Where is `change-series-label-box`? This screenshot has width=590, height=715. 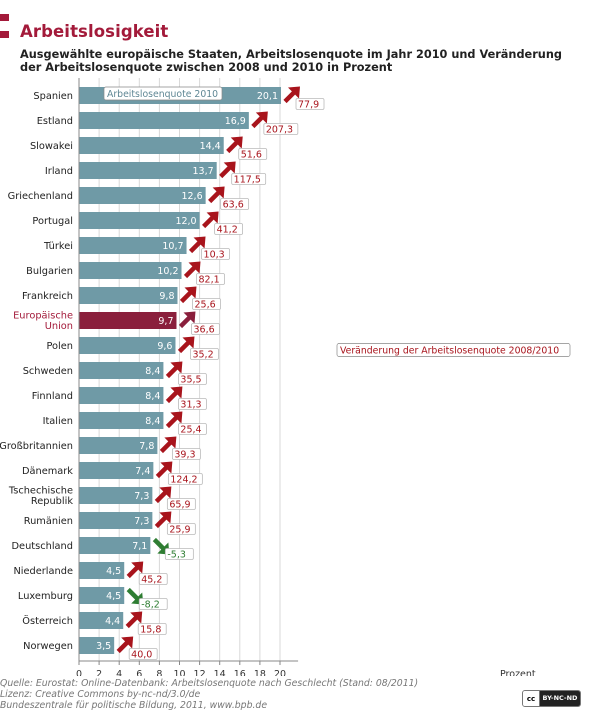
change-series-label-box is located at coordinates (453, 350).